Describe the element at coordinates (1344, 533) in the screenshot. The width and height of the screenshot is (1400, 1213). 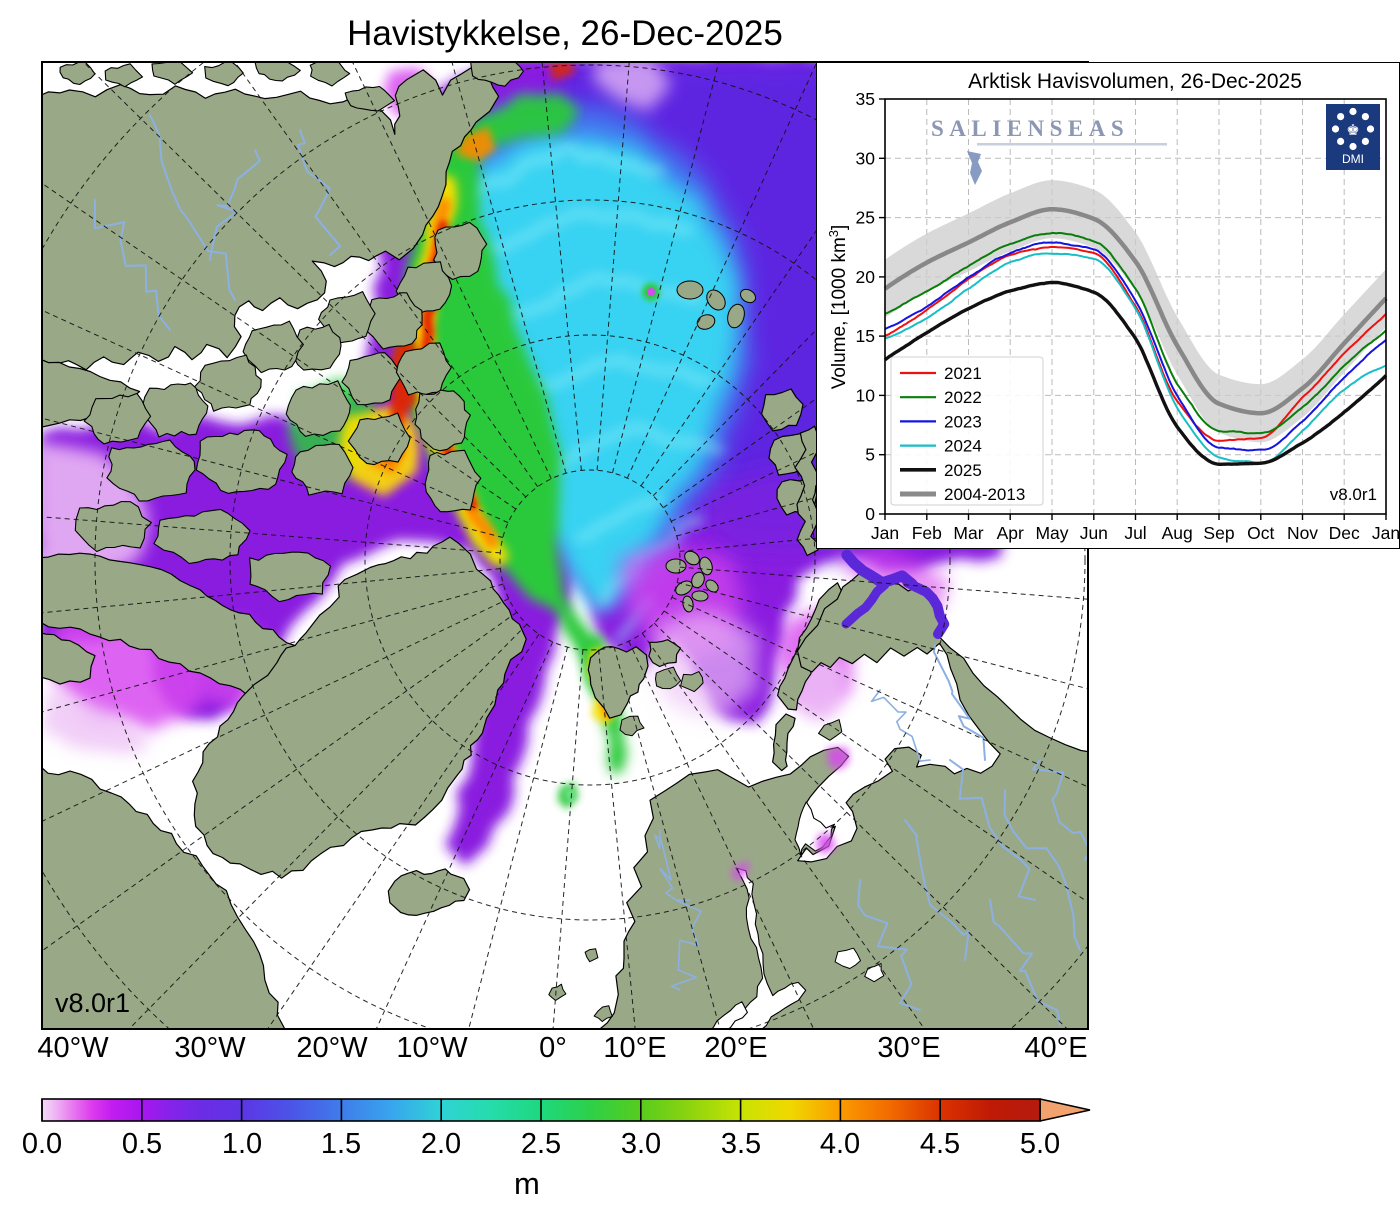
I see `svg-text: Dec` at that location.